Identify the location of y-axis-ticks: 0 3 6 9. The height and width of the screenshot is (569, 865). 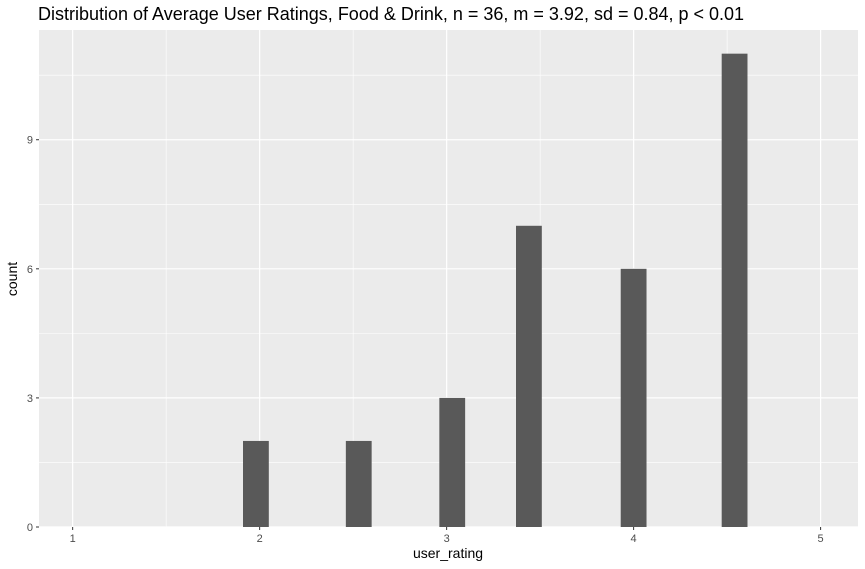
(33, 334).